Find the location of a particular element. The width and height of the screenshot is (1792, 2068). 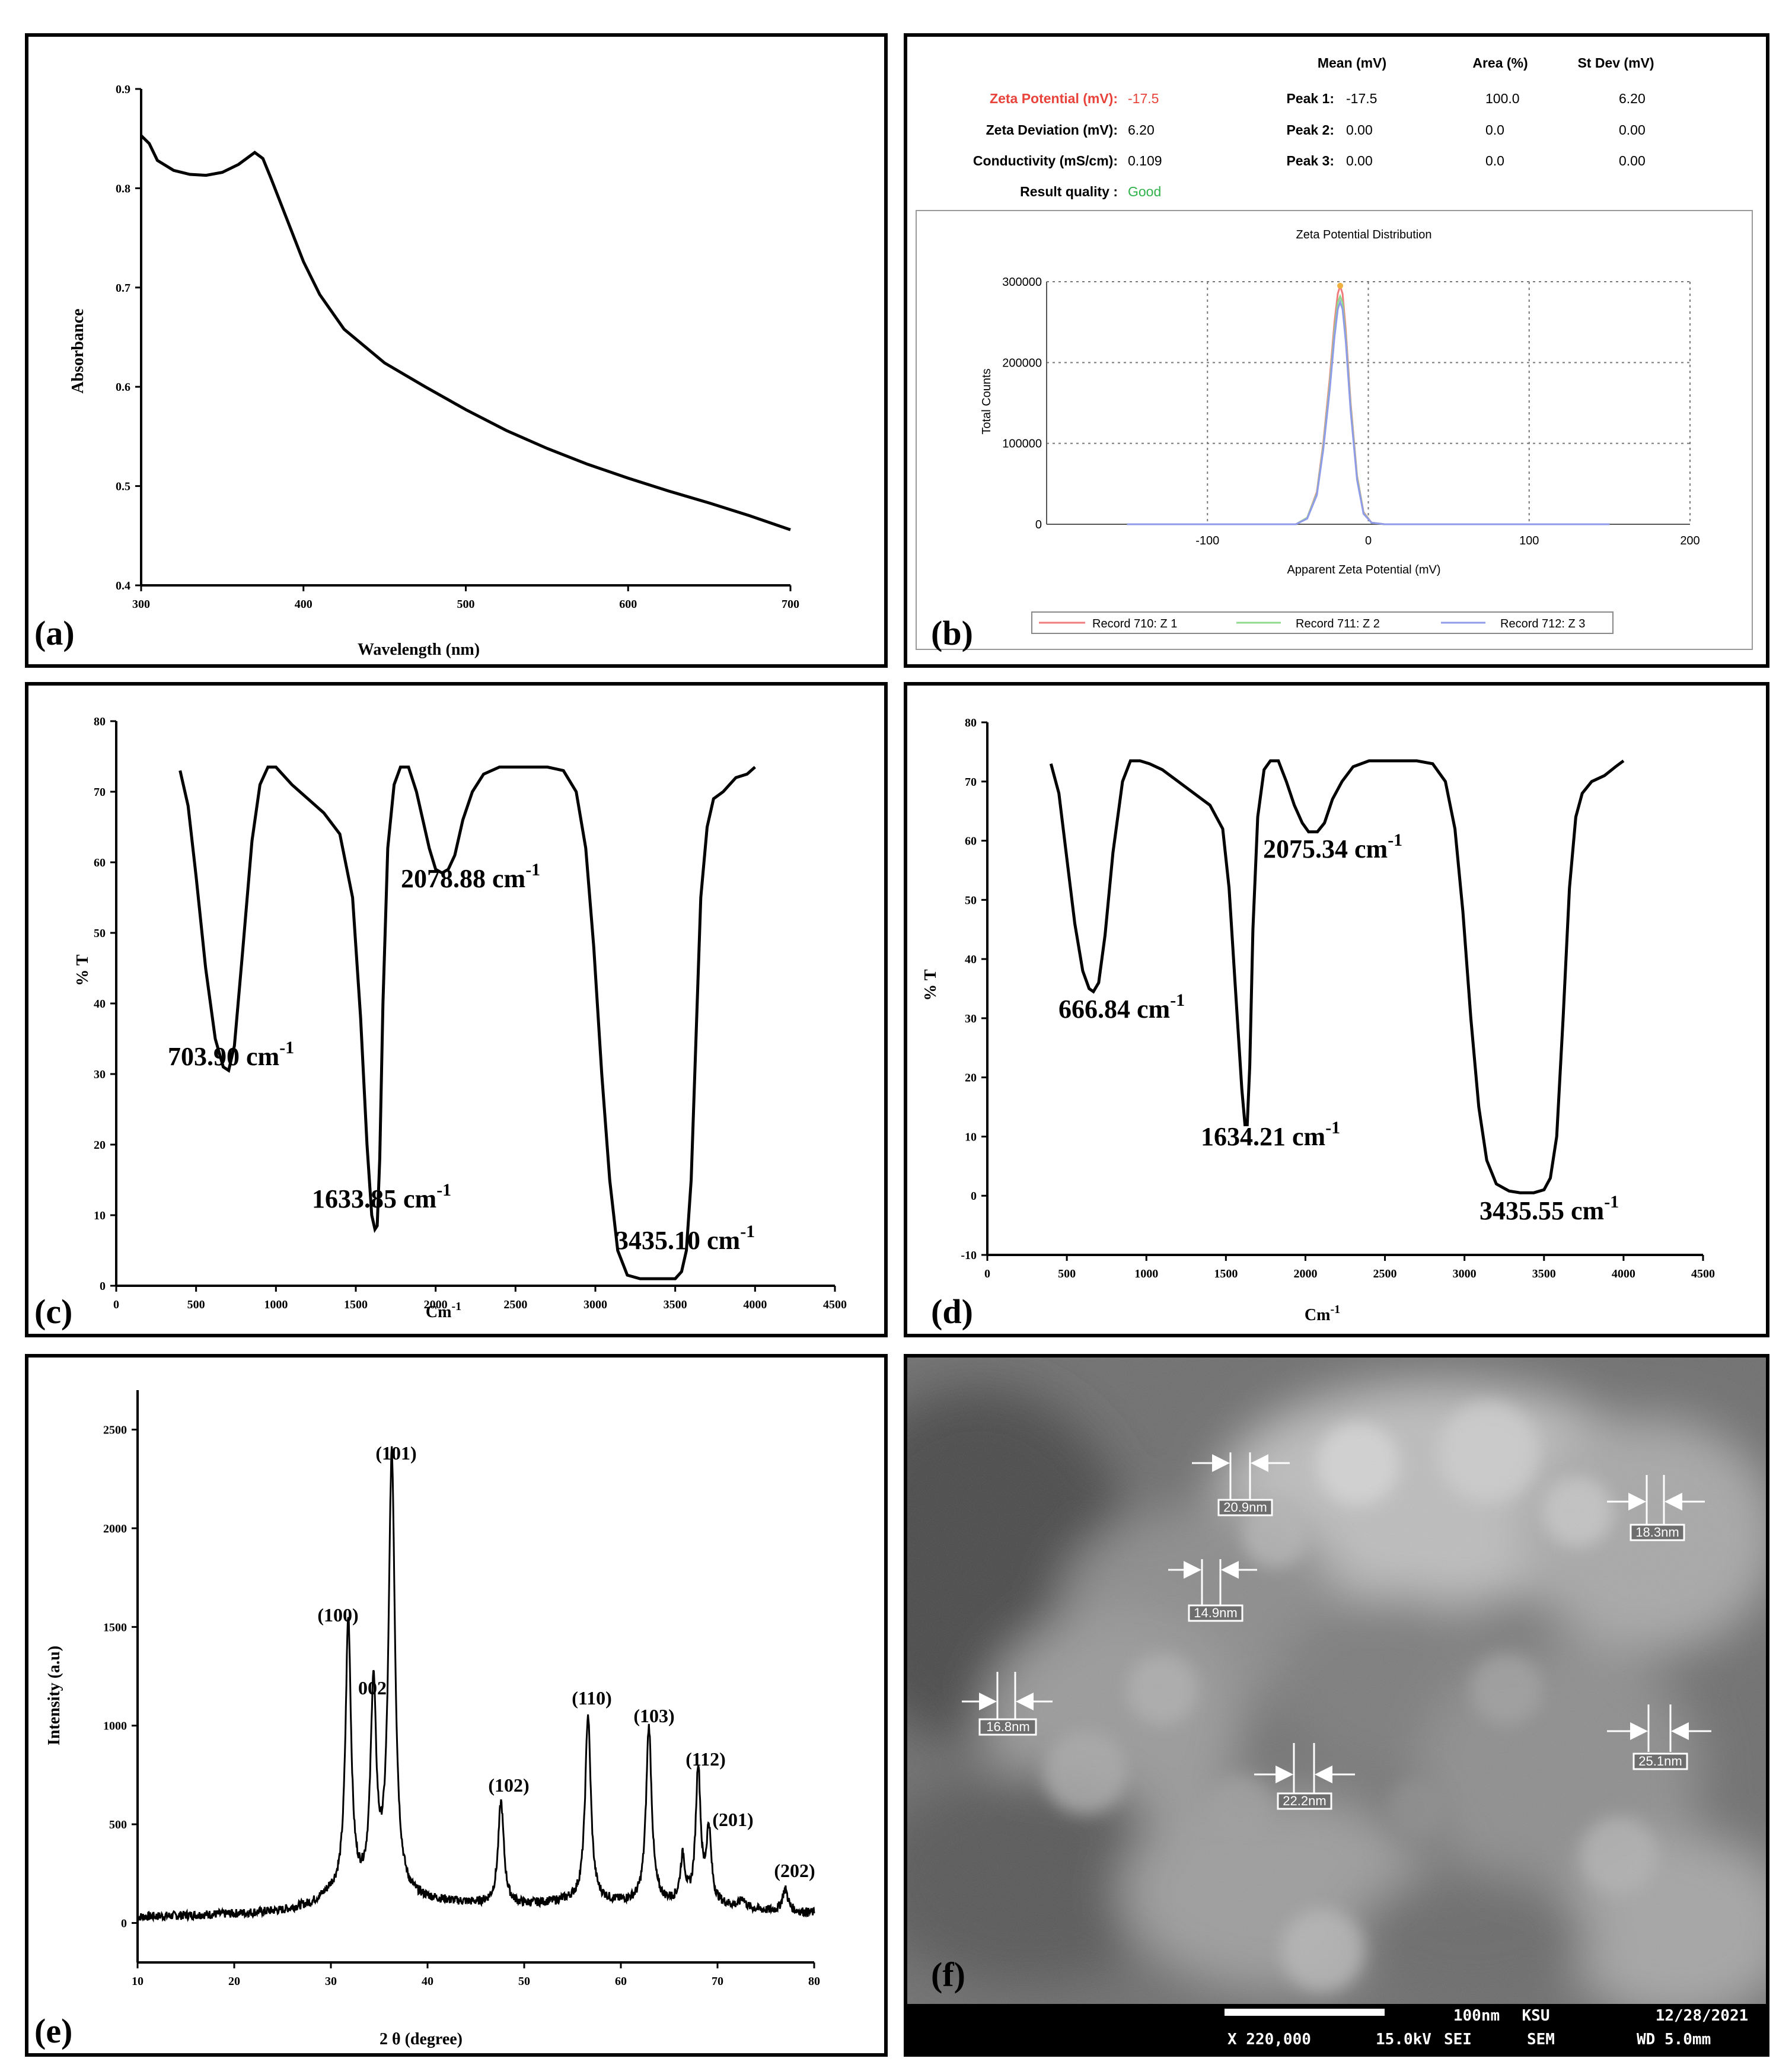

xrd-pattern is located at coordinates (475, 1684).